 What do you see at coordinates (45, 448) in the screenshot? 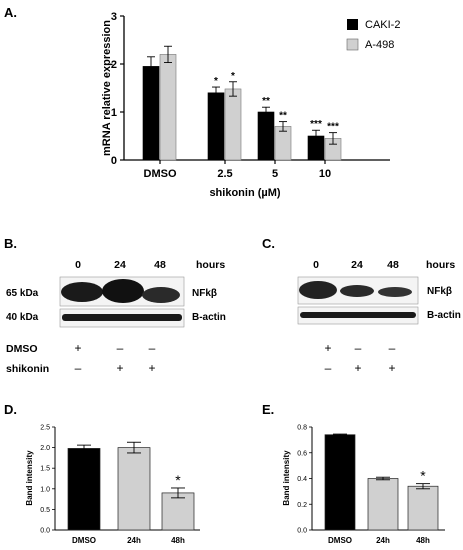
I see `chart-d-ytick-label: 2.0` at bounding box center [45, 448].